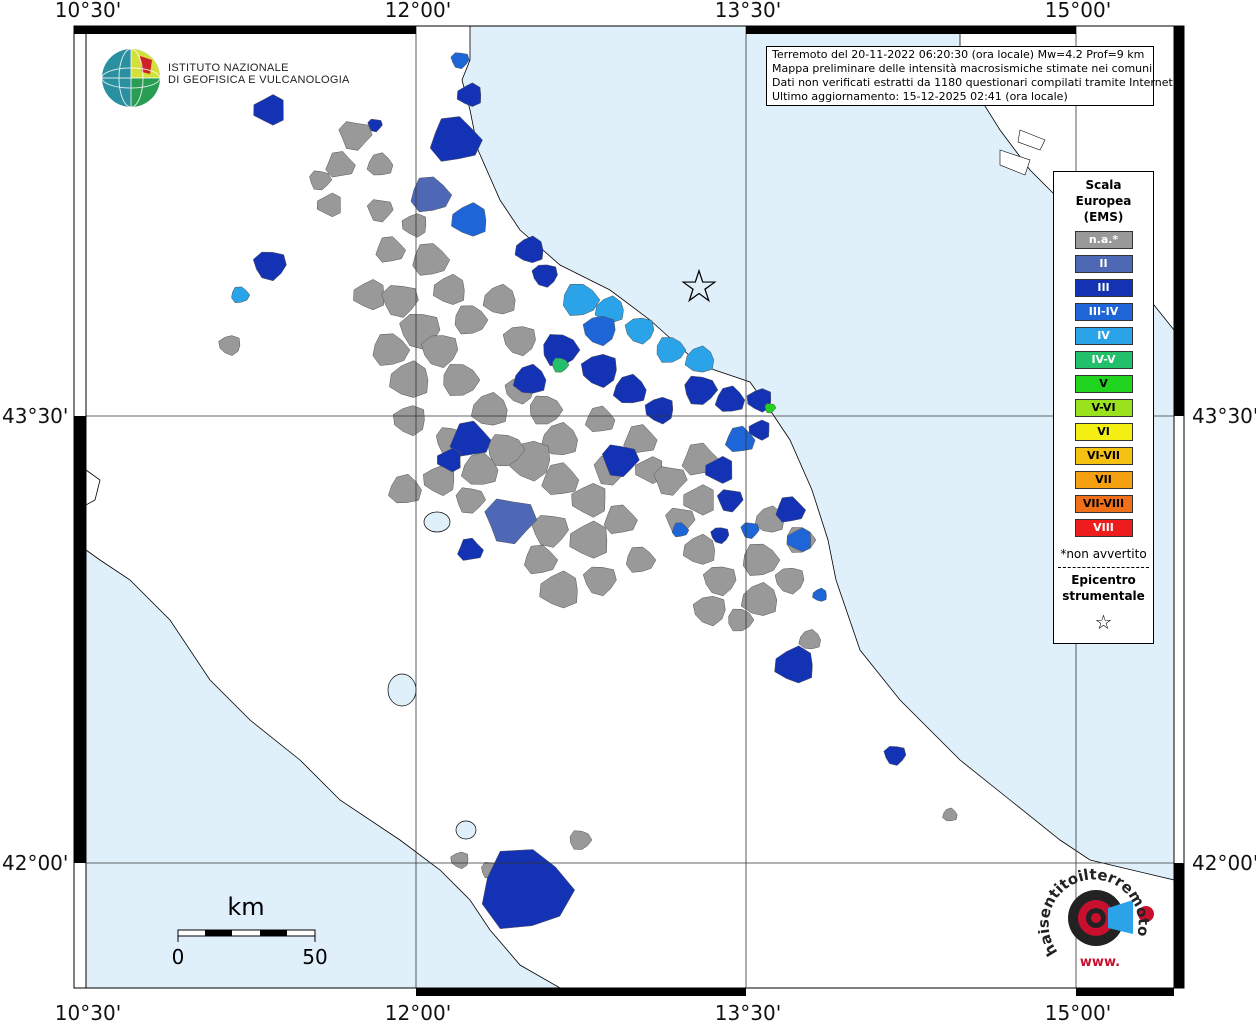 The image size is (1256, 1028). Describe the element at coordinates (1224, 863) in the screenshot. I see `lat-label-right: 42°00'` at that location.